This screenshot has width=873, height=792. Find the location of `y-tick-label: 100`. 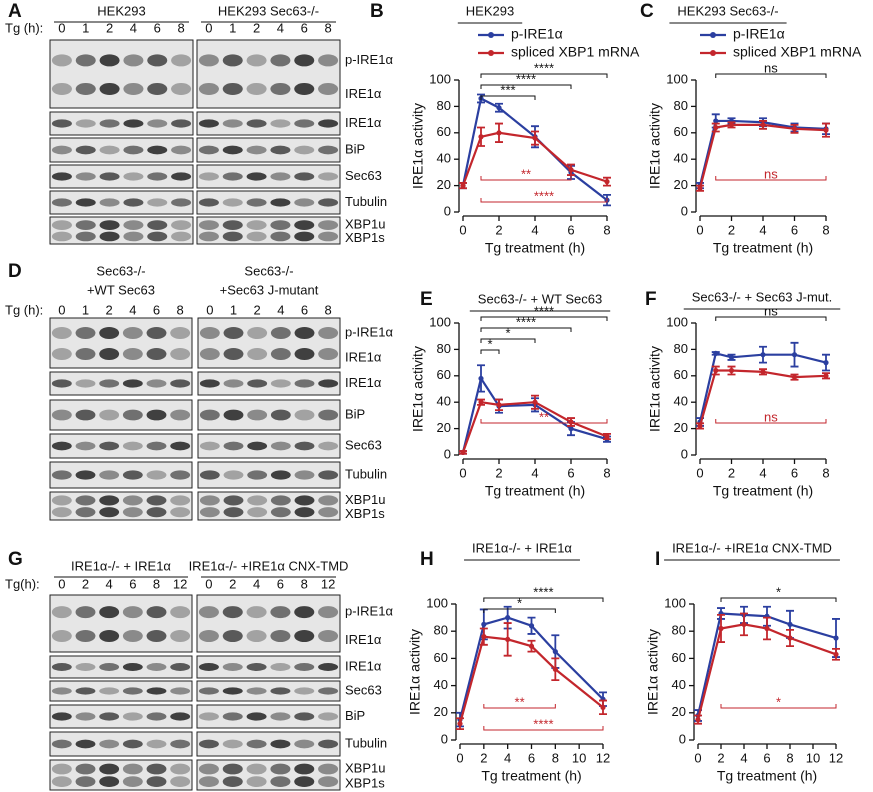

y-tick-label: 100 is located at coordinates (437, 602).